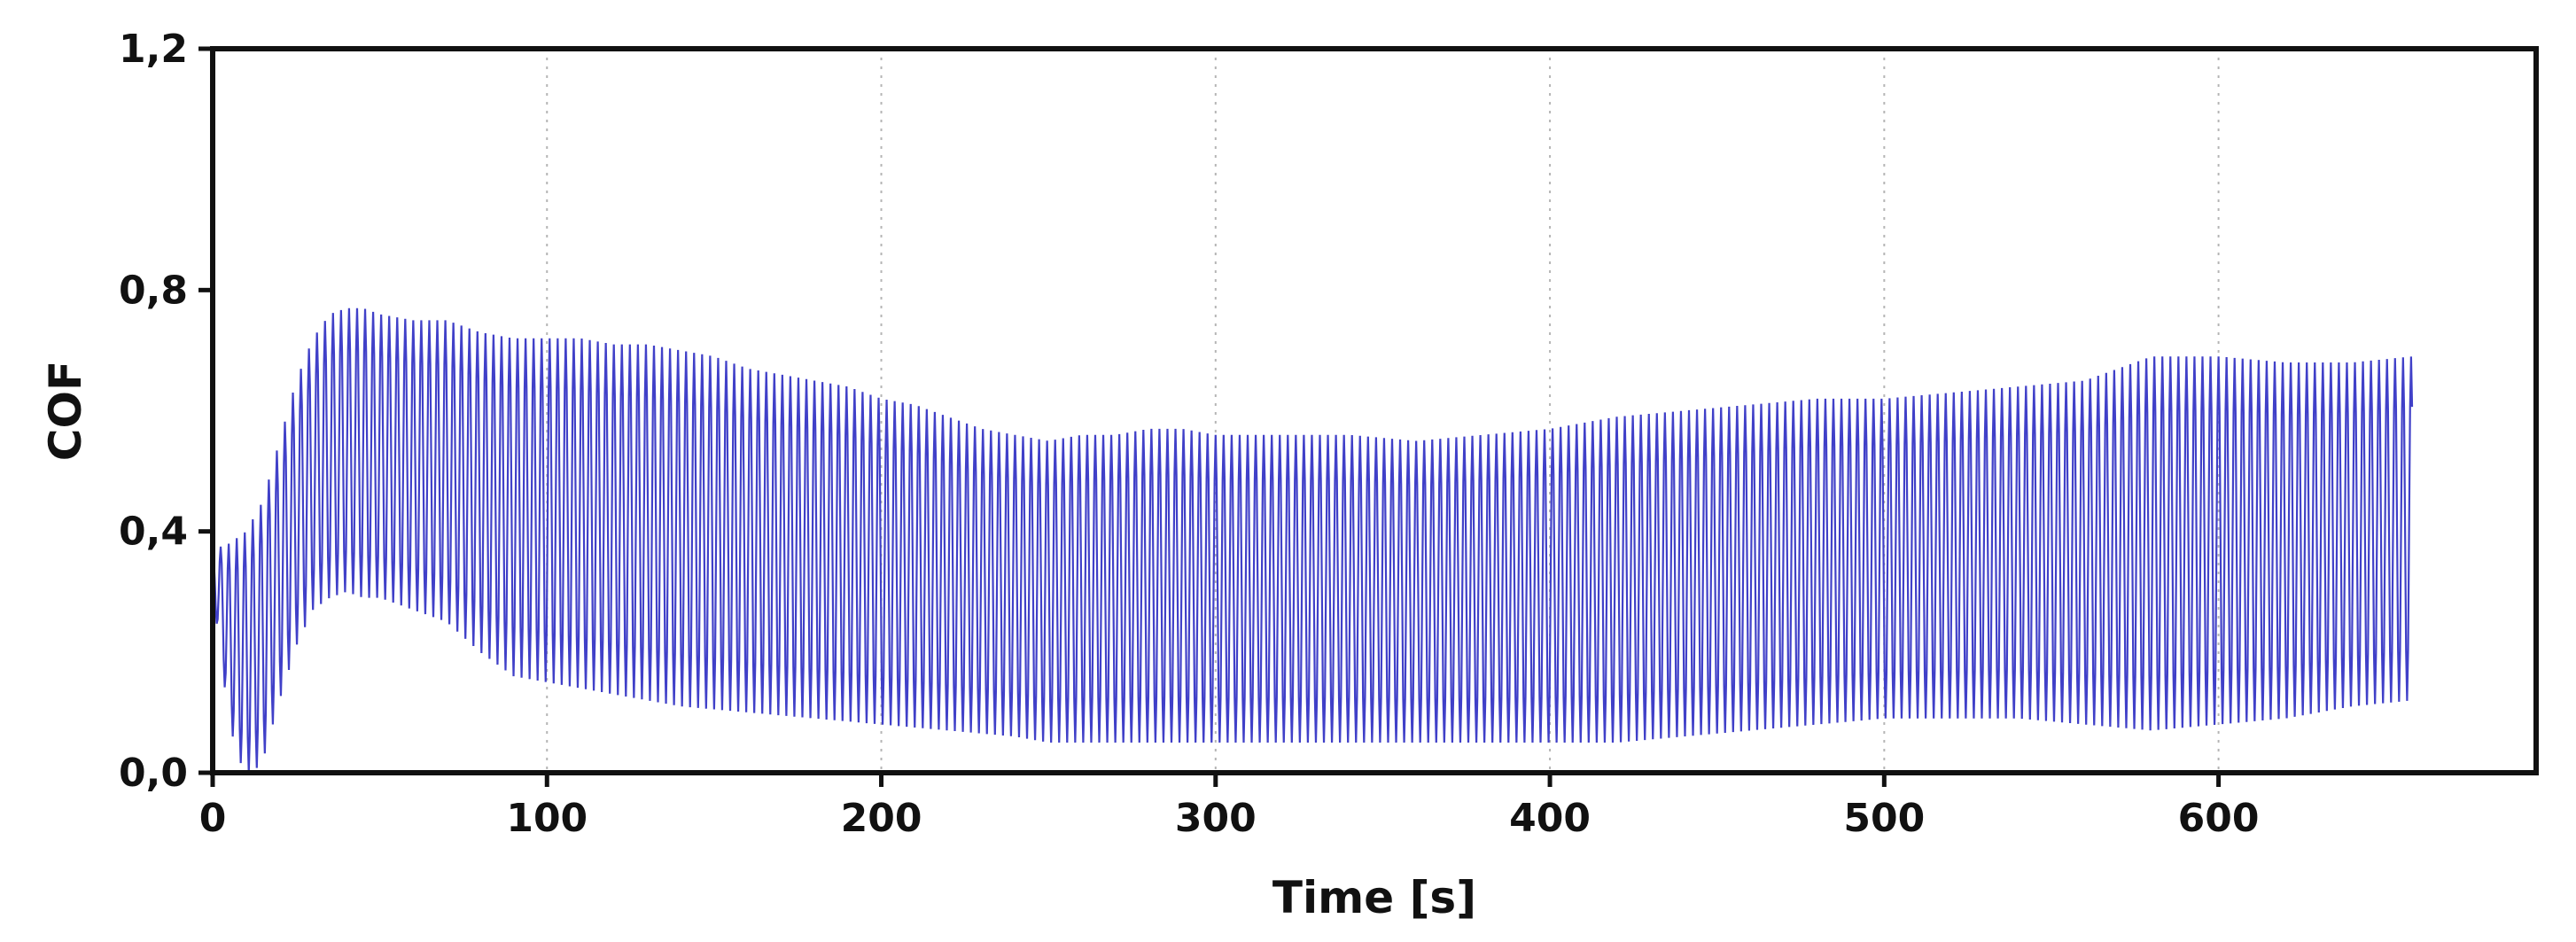 The height and width of the screenshot is (942, 2576). I want to click on x-tick-label: 200, so click(882, 818).